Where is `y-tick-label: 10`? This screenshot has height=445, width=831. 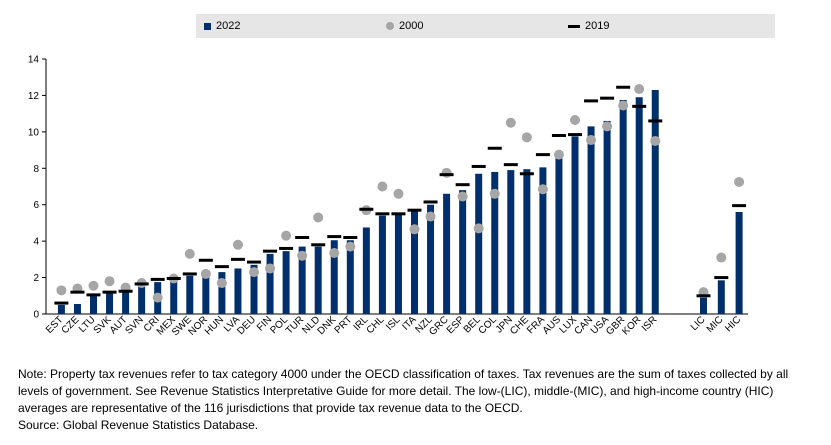 y-tick-label: 10 is located at coordinates (34, 132).